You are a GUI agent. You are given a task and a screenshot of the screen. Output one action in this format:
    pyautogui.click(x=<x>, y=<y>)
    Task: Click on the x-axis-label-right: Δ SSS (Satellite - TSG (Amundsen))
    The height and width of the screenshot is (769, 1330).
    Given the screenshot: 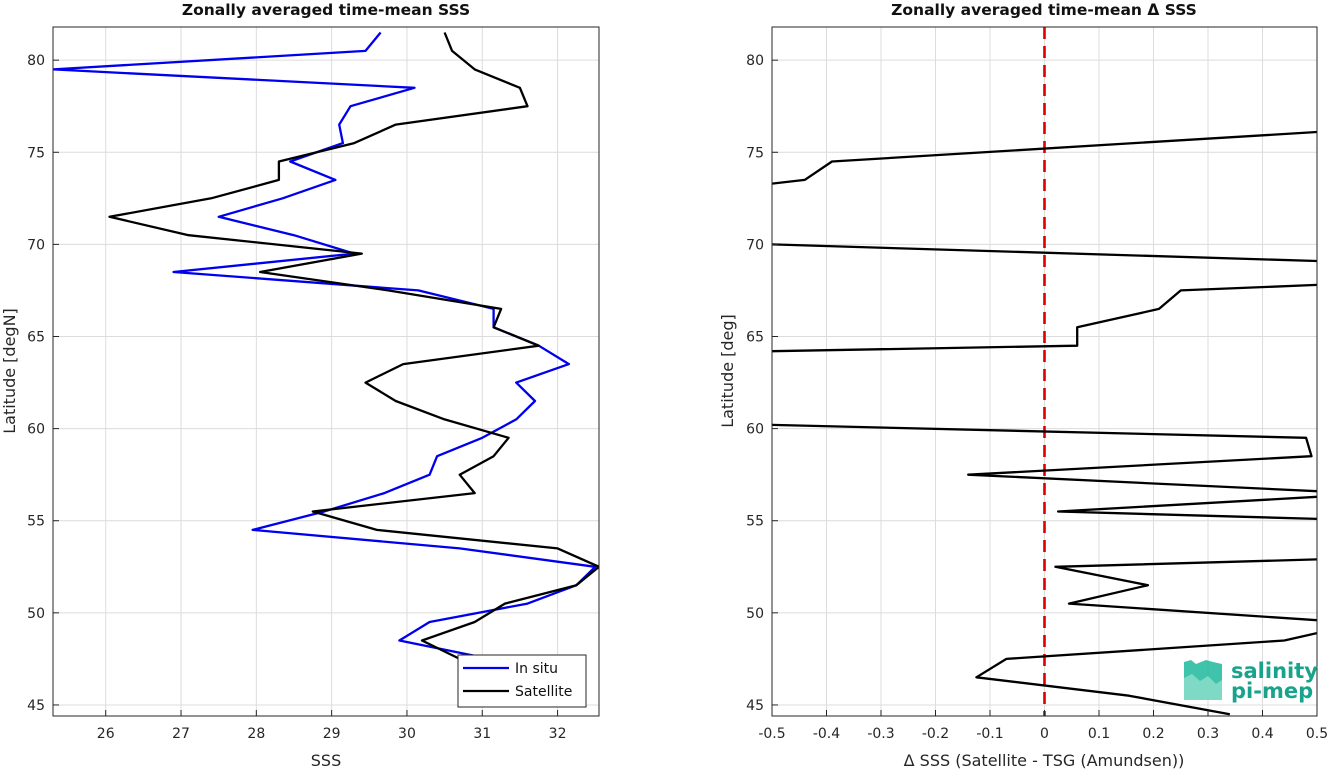 What is the action you would take?
    pyautogui.click(x=1044, y=760)
    